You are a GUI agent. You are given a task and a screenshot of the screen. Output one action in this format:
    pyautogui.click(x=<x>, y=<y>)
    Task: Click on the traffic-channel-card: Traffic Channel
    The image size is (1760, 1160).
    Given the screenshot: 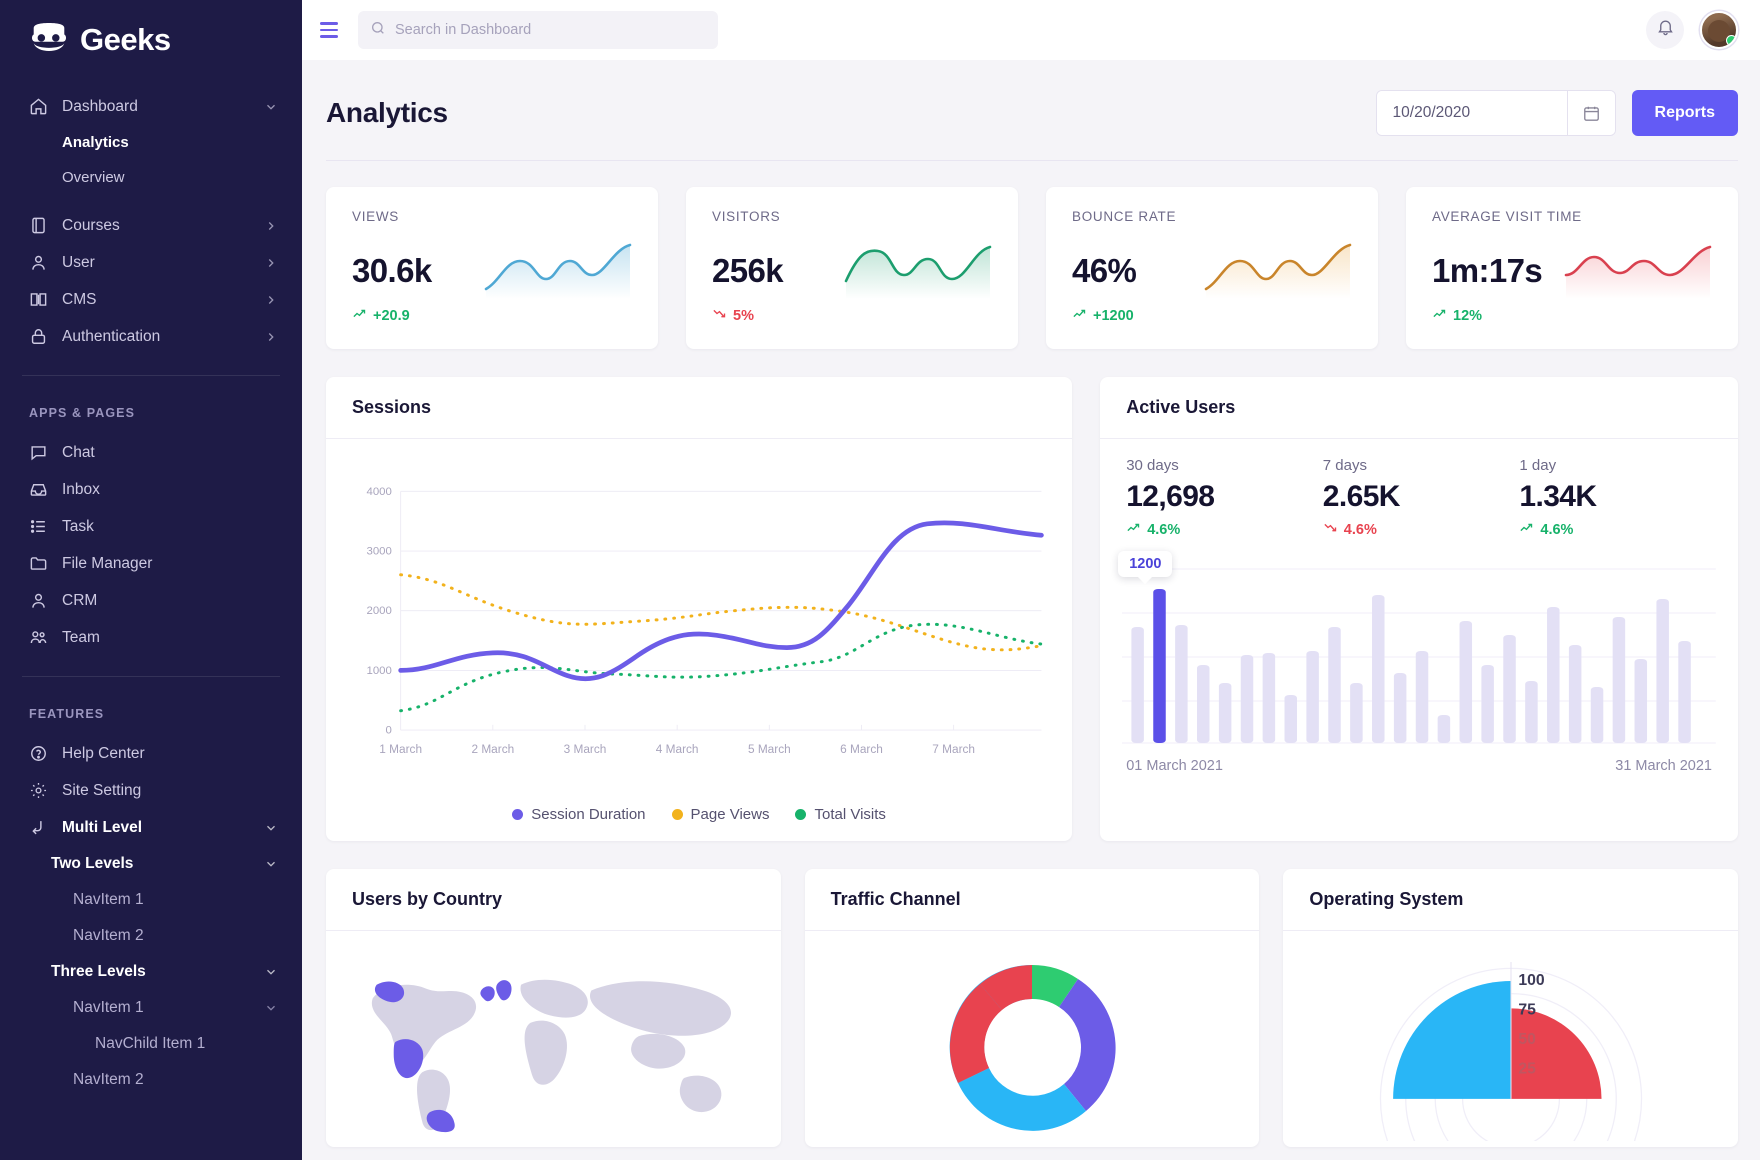 What is the action you would take?
    pyautogui.click(x=1032, y=1008)
    